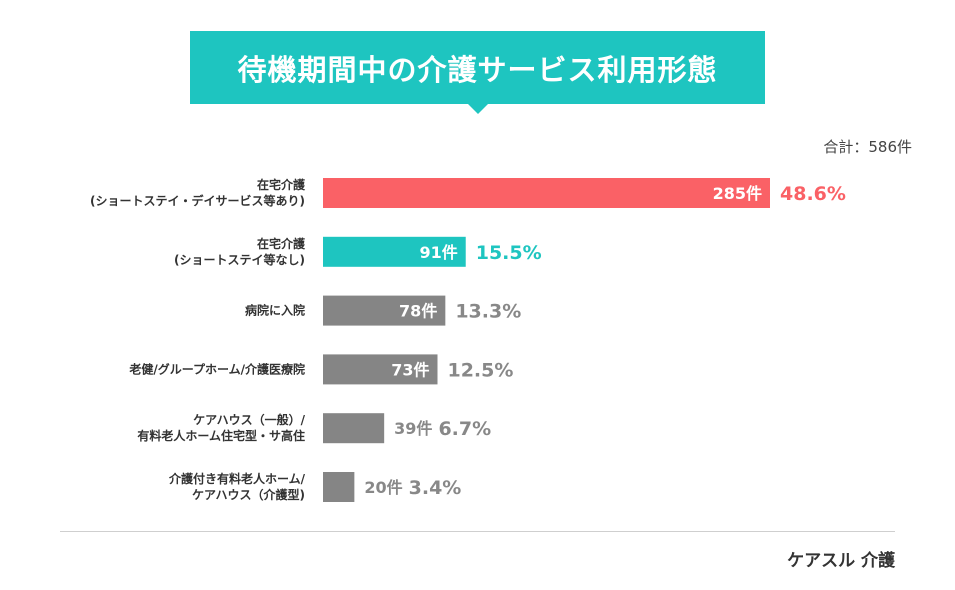 Image resolution: width=955 pixels, height=590 pixels. Describe the element at coordinates (217, 368) in the screenshot. I see `category-label-3-0: 老健/グループホーム/介護医療院` at that location.